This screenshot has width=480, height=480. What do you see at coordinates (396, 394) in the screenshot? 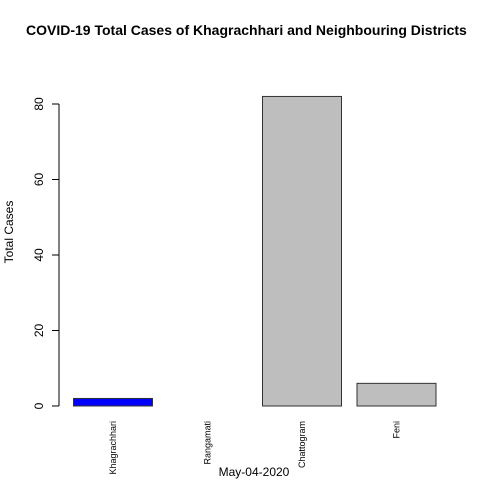
I see `bar-feni` at bounding box center [396, 394].